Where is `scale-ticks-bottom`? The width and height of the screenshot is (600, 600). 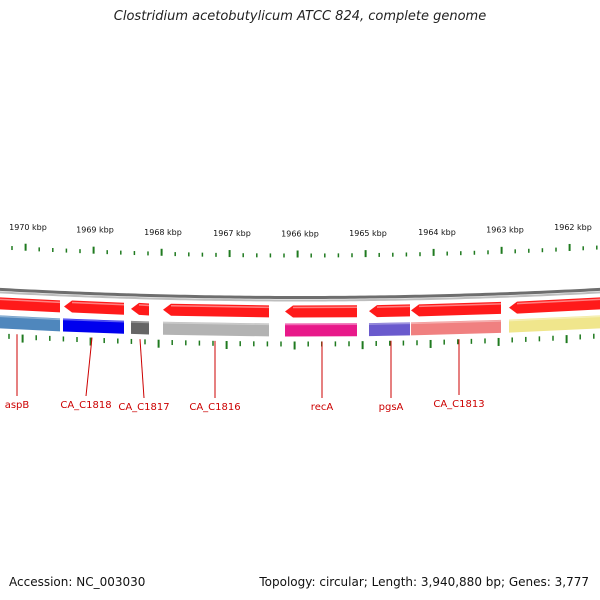
scale-ticks-bottom is located at coordinates (301, 341).